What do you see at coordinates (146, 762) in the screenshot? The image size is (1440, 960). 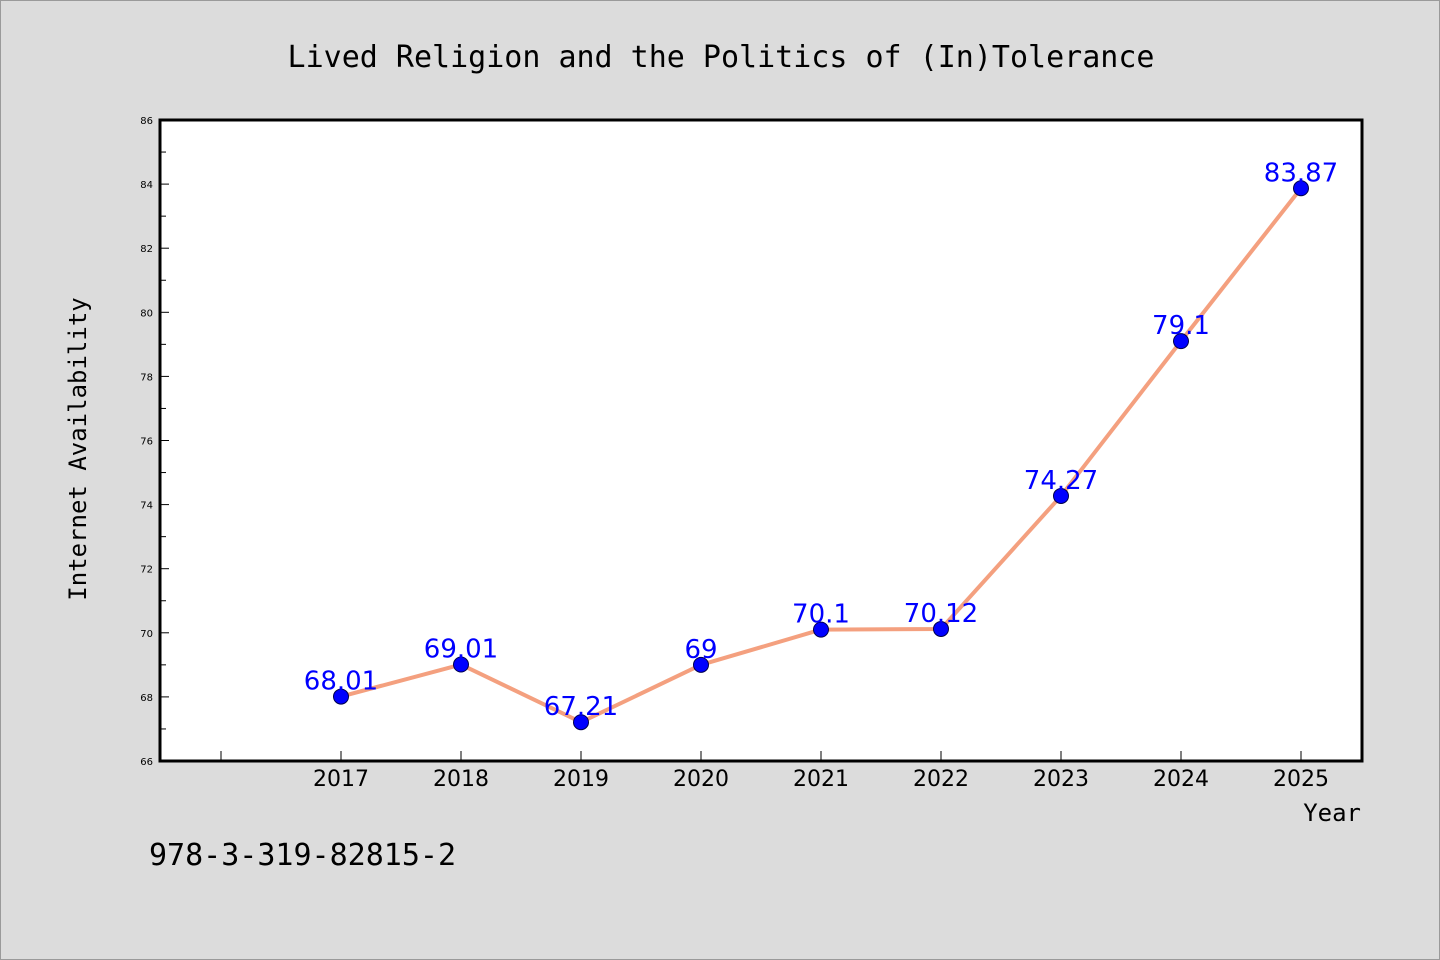 I see `y-tick-label: 66` at bounding box center [146, 762].